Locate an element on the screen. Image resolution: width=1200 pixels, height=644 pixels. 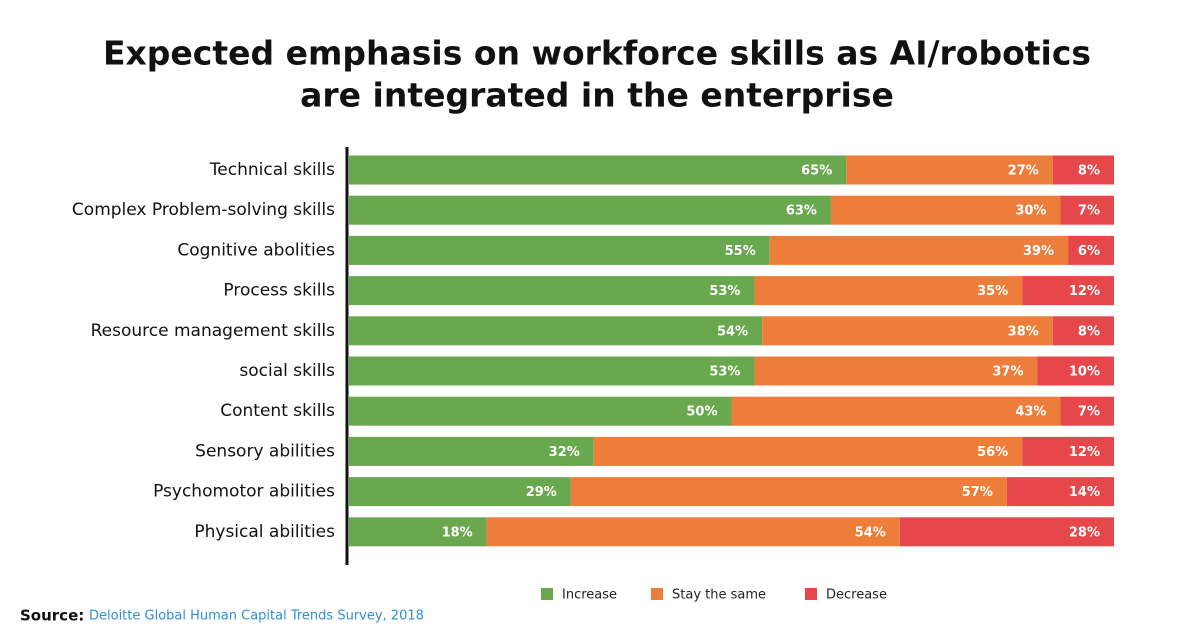
value-label: 6% is located at coordinates (1089, 251).